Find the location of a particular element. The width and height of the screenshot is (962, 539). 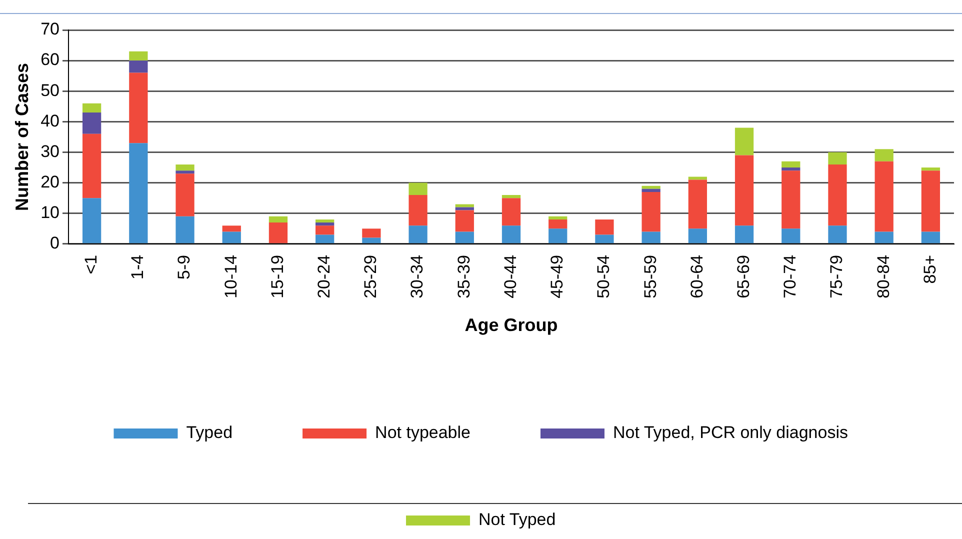

x-tick-label: 35-39 is located at coordinates (464, 276).